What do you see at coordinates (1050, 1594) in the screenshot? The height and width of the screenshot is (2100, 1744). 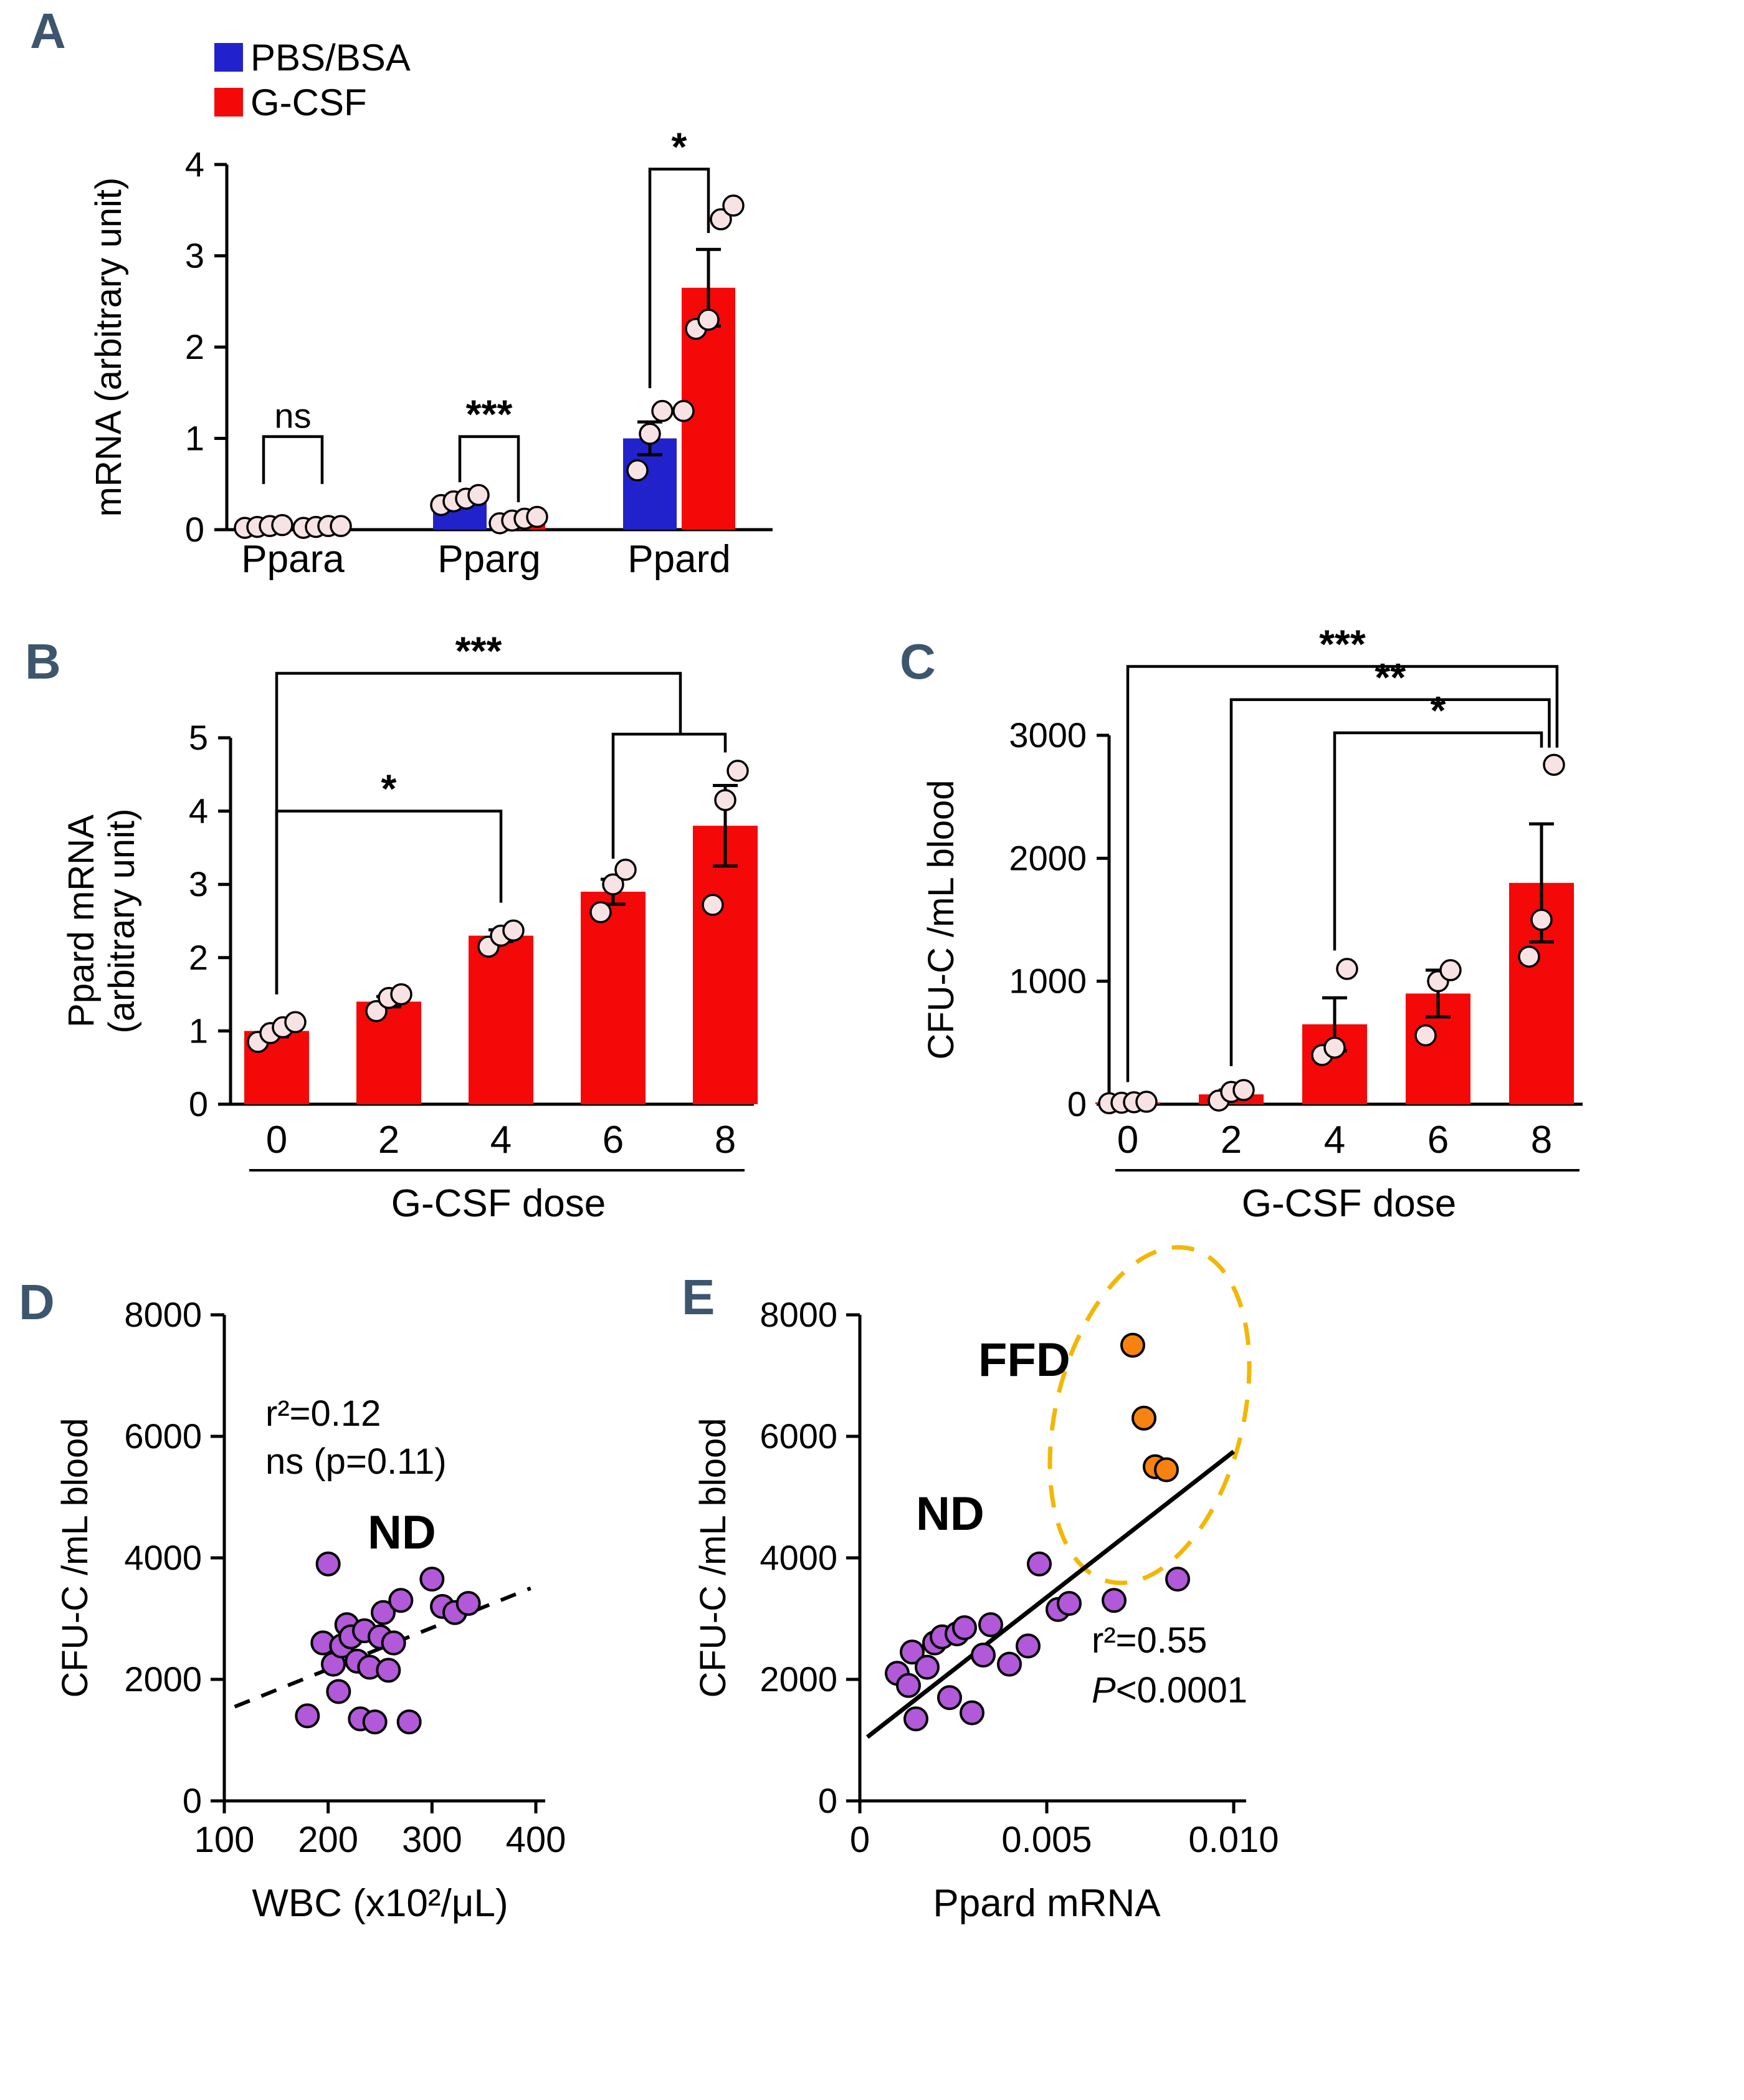 I see `trend-line` at bounding box center [1050, 1594].